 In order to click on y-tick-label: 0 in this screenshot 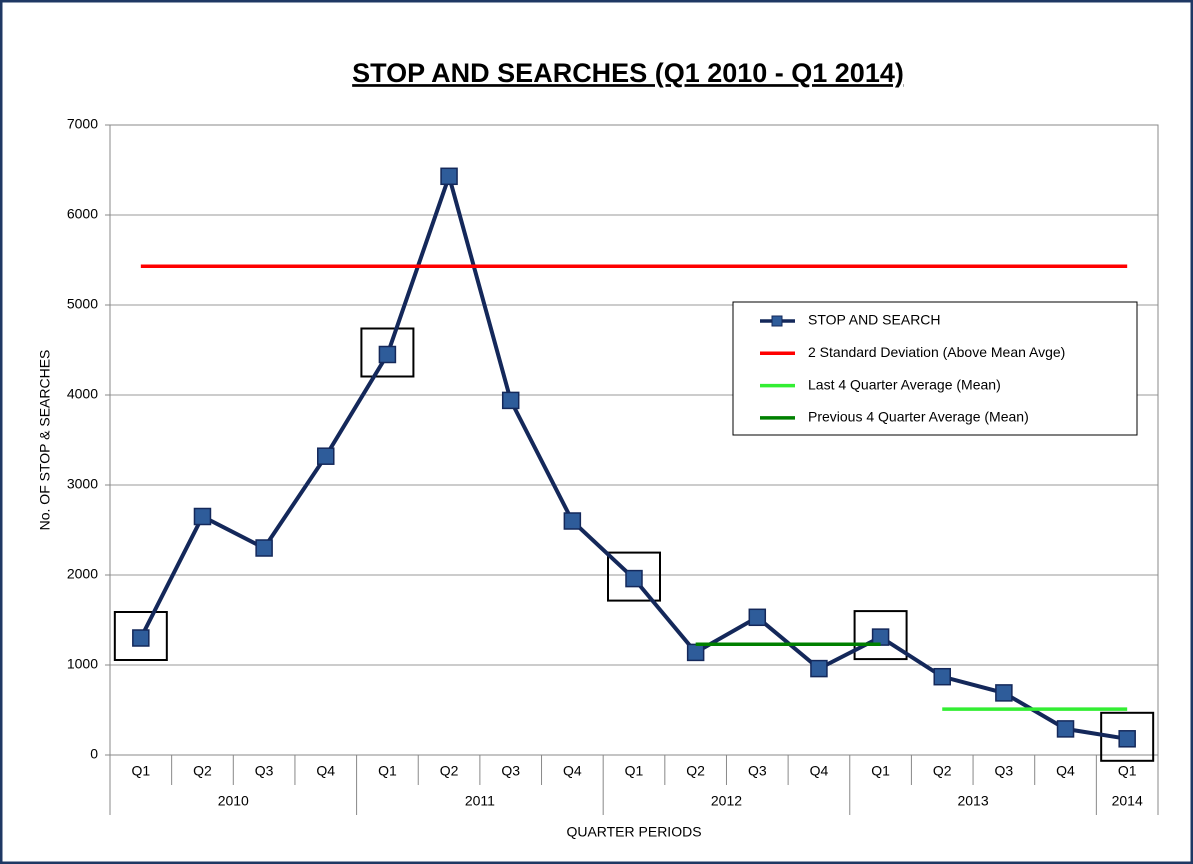, I will do `click(94, 754)`.